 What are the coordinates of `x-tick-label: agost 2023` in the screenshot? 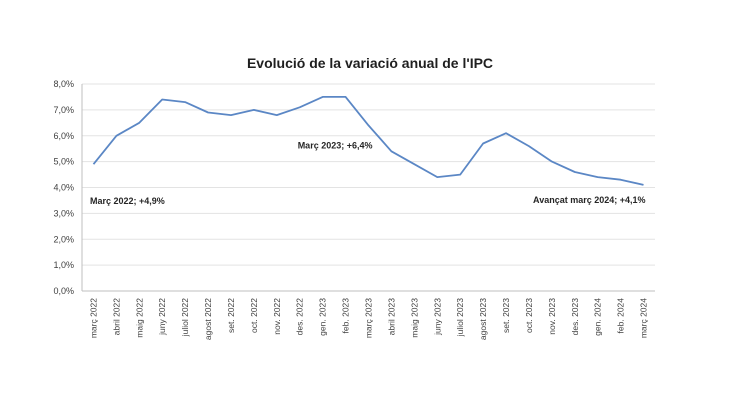 It's located at (483, 319).